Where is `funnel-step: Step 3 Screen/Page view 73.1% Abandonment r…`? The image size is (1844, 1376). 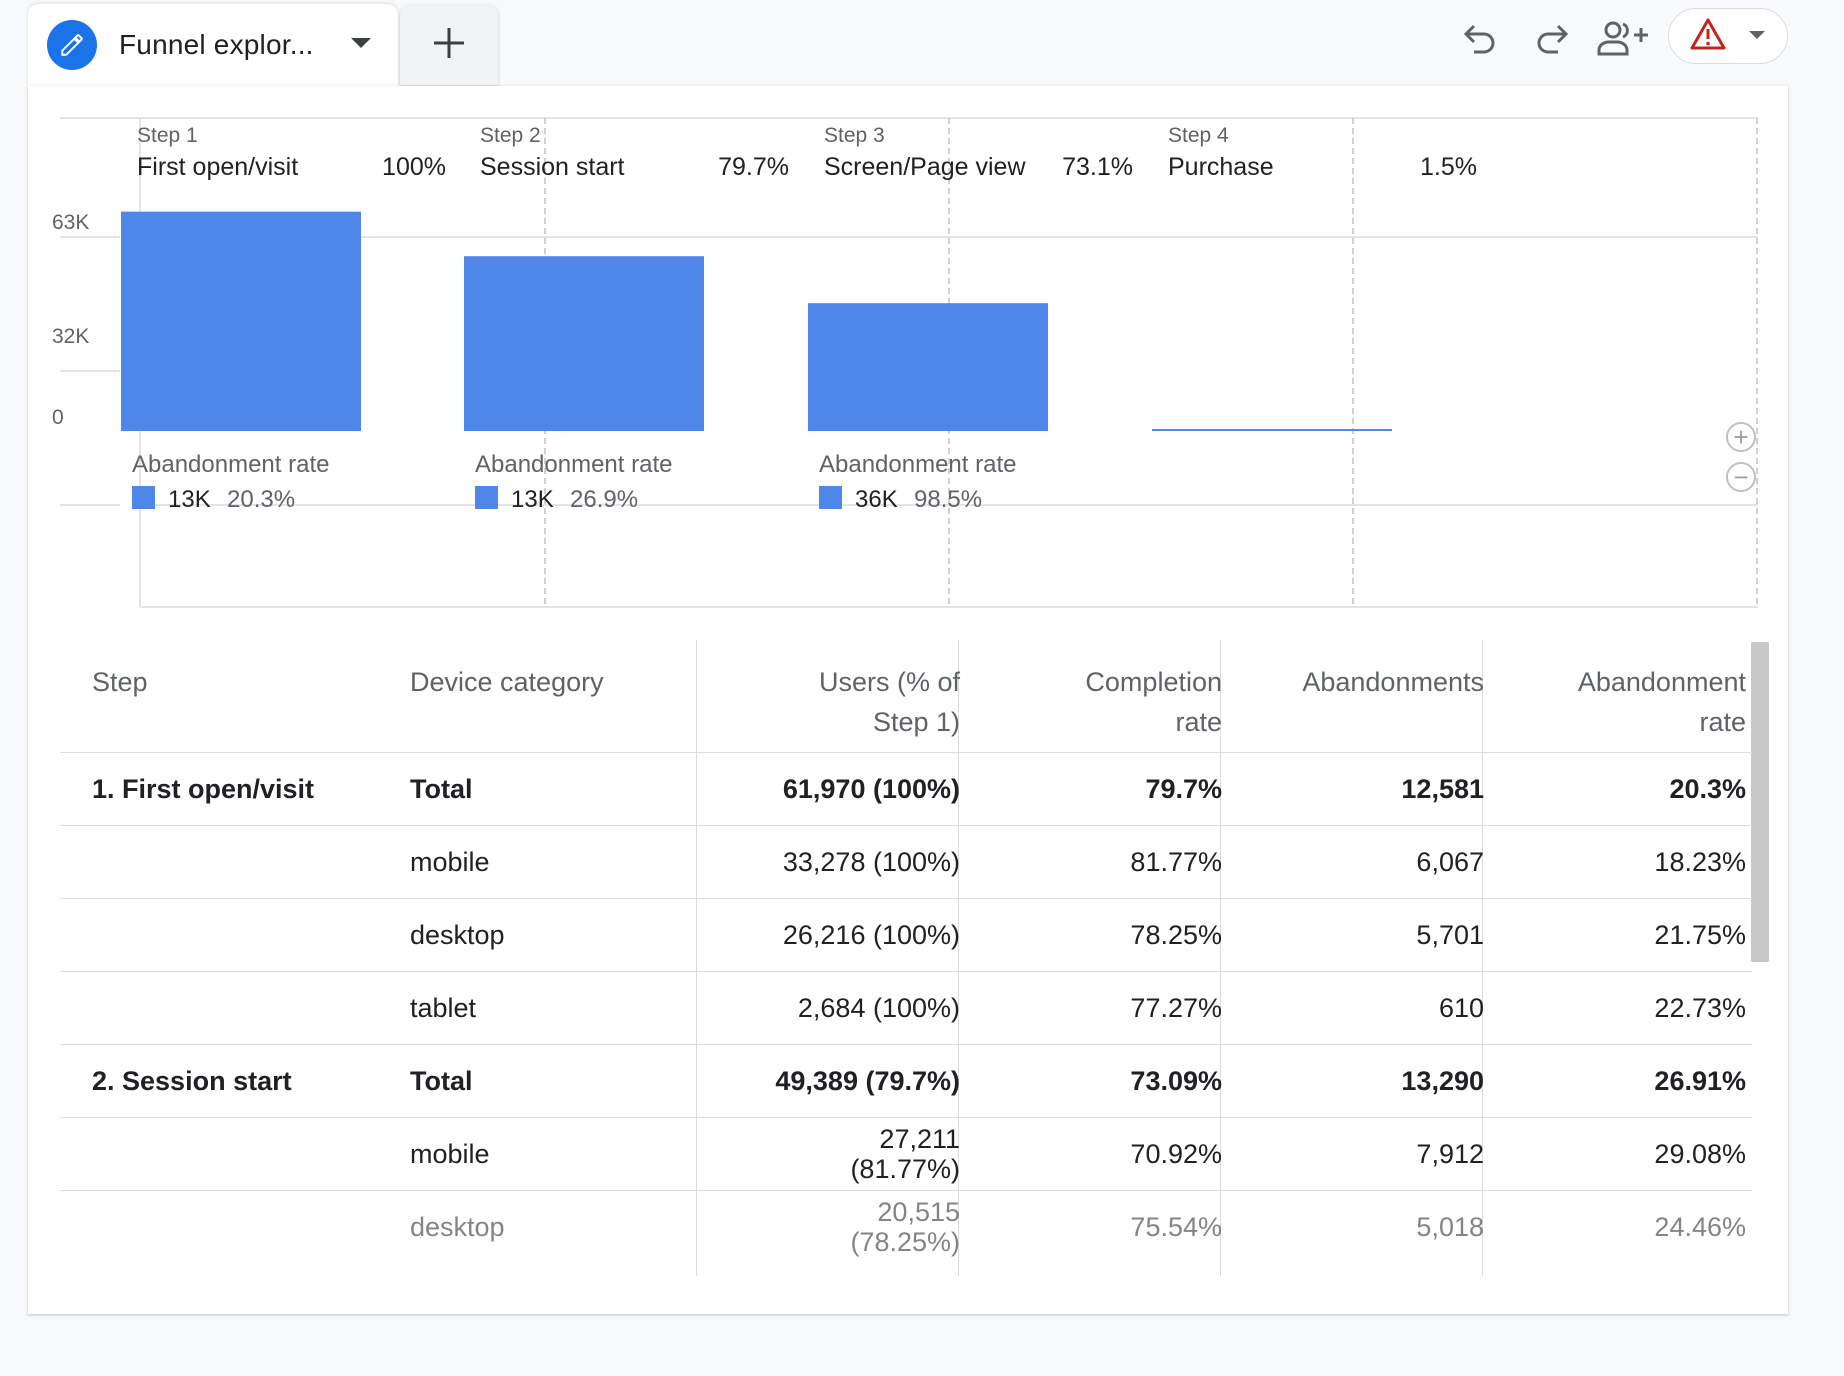 funnel-step: Step 3 Screen/Page view 73.1% Abandonment r… is located at coordinates (970, 318).